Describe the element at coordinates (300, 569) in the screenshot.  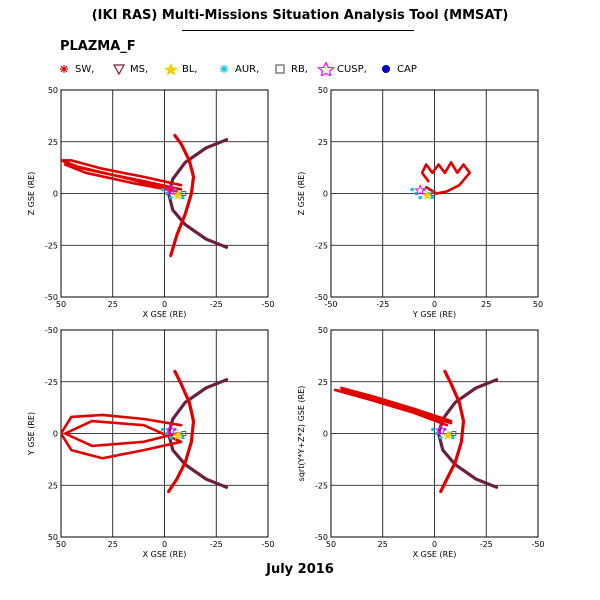
I see `chart-footer-date: July 2016` at that location.